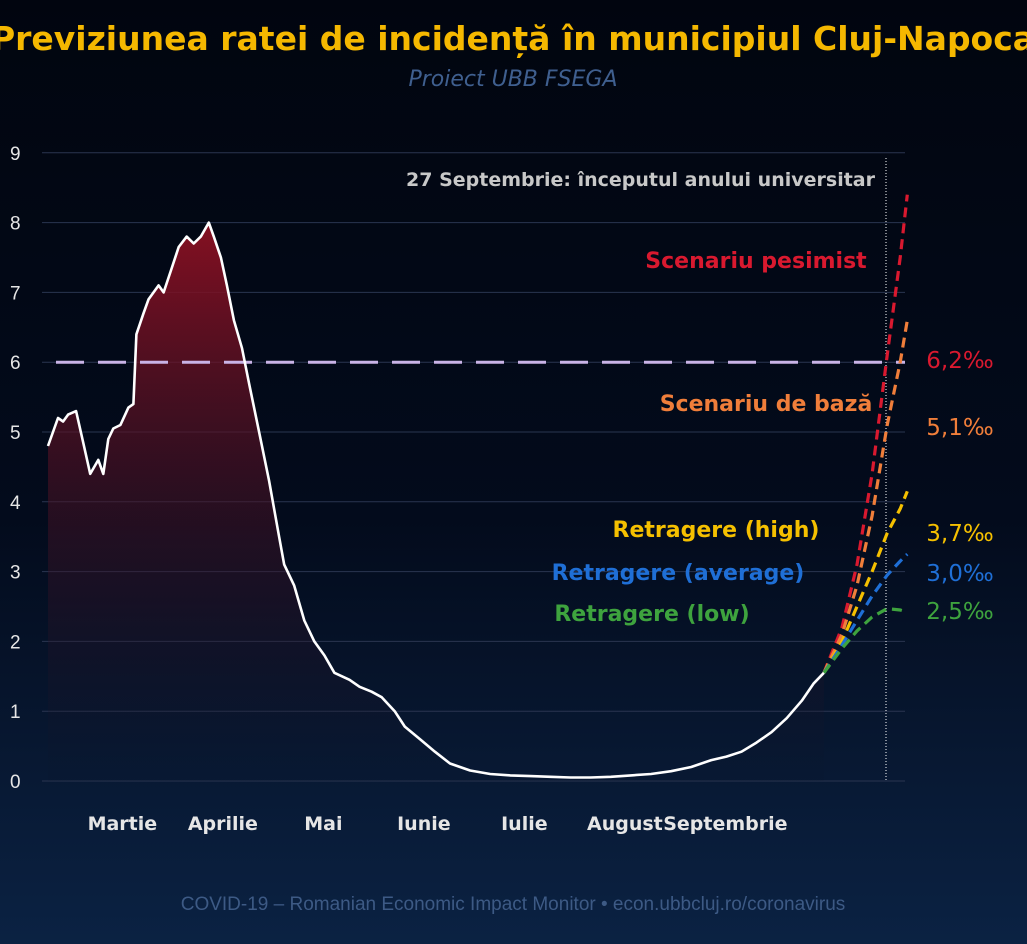 The height and width of the screenshot is (944, 1027). I want to click on y-tick-label: 6, so click(15, 363).